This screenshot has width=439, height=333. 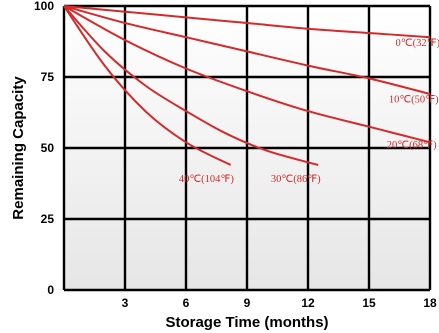 I want to click on x-tick-label: 3, so click(x=125, y=303).